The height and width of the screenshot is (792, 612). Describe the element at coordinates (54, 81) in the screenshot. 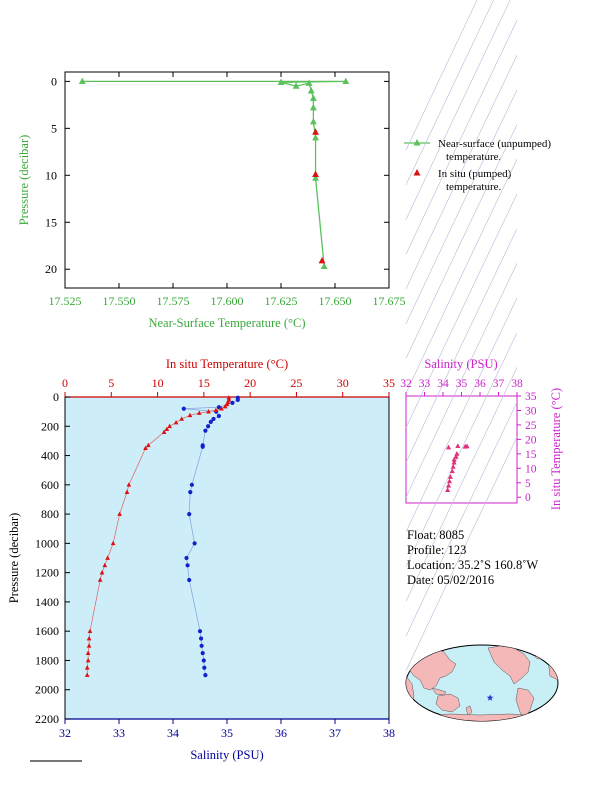

I see `near-surface-ytick-label: 0` at that location.